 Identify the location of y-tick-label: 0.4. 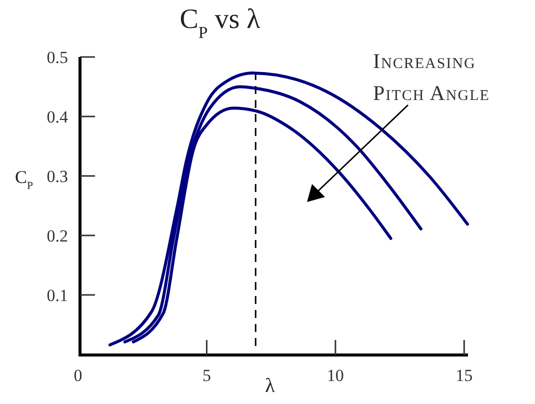
(57, 116).